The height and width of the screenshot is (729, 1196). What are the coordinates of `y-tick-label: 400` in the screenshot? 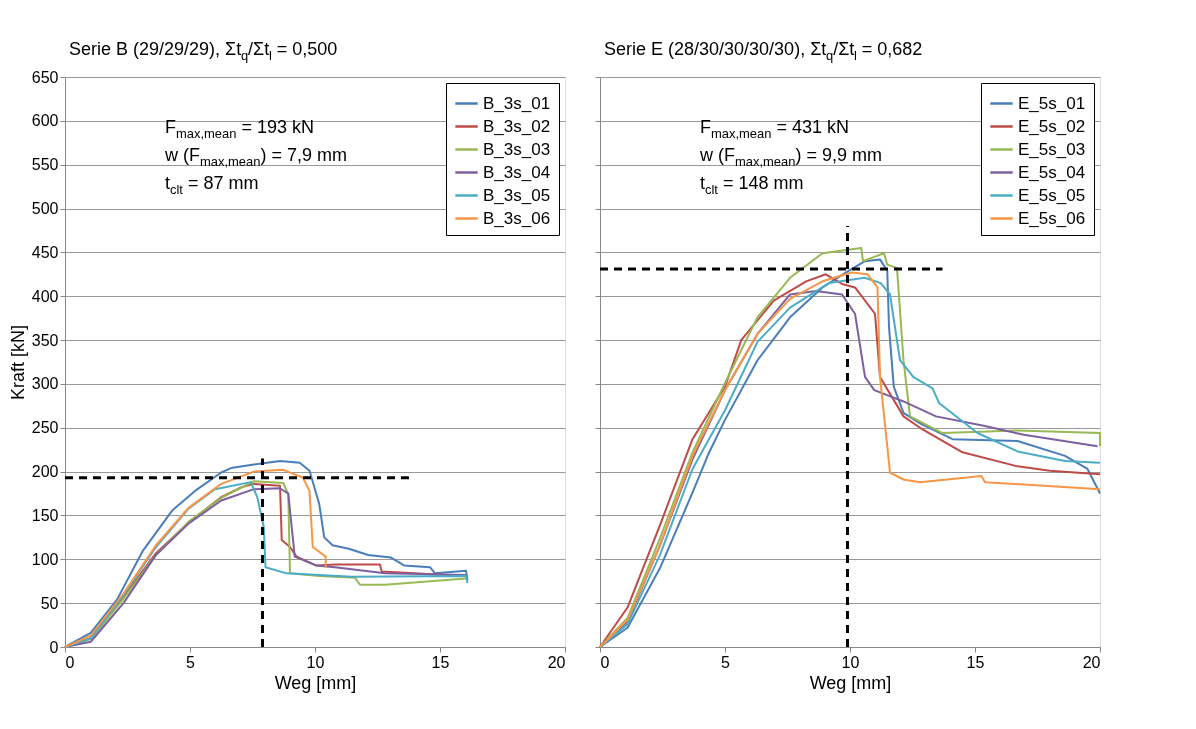 It's located at (45, 296).